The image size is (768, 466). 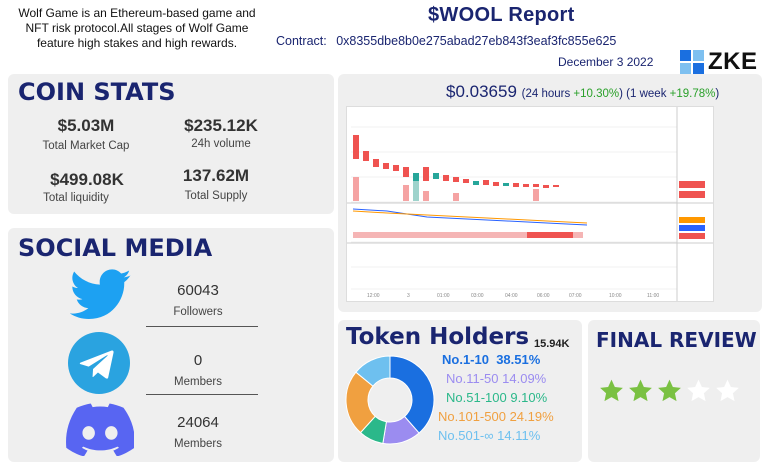 What do you see at coordinates (477, 296) in the screenshot?
I see `svg-text: 03:00` at bounding box center [477, 296].